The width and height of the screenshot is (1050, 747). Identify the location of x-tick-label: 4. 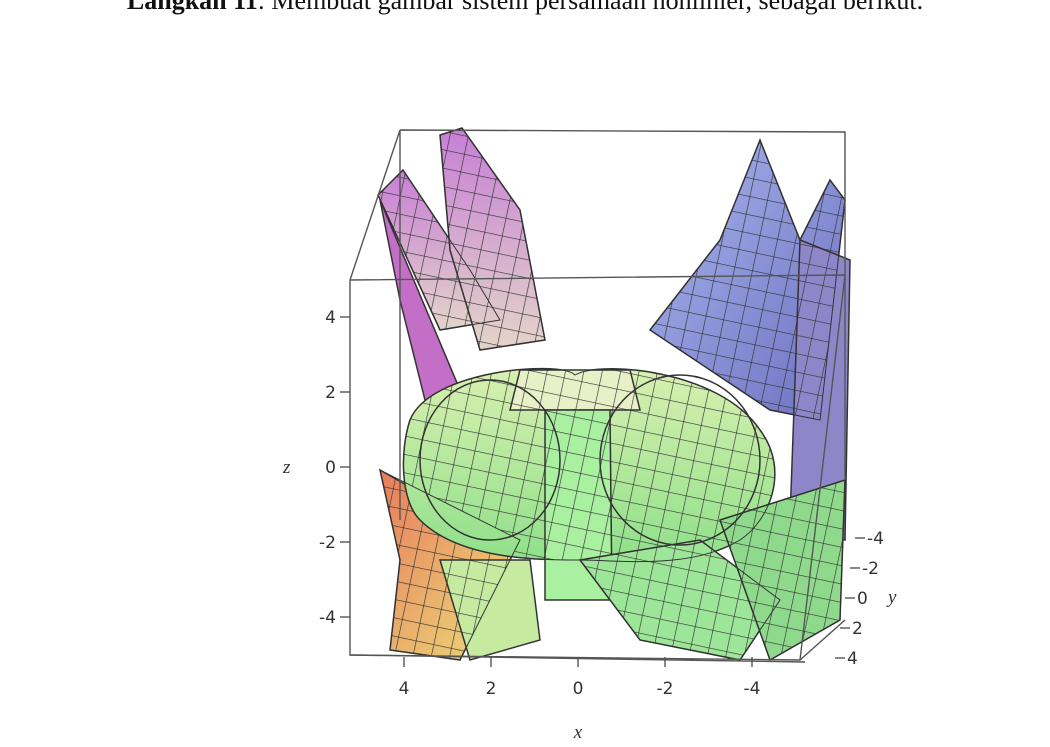
(404, 689).